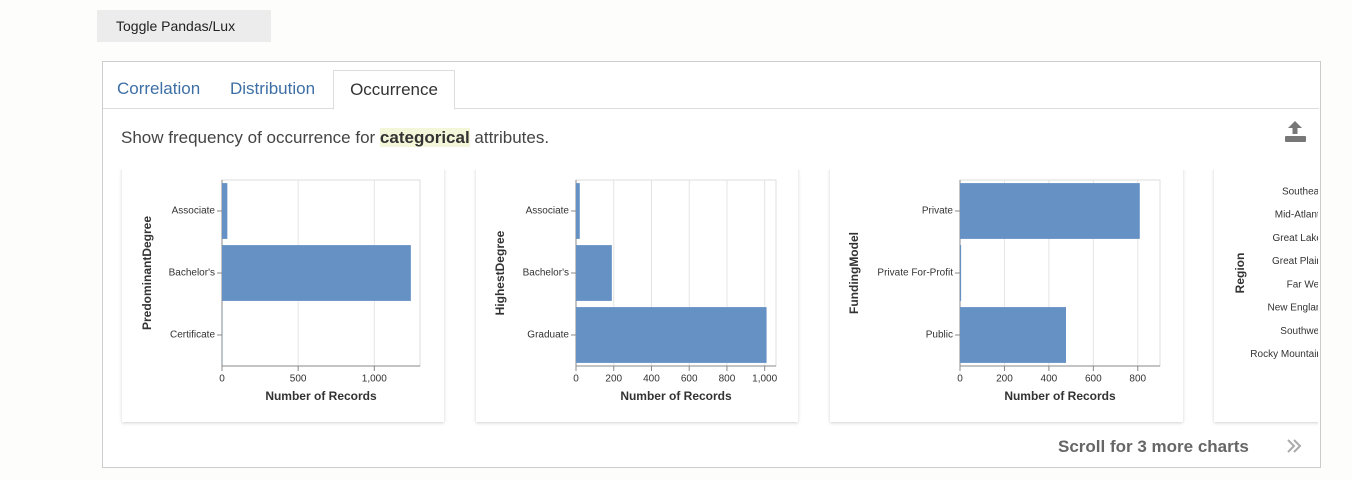  What do you see at coordinates (548, 335) in the screenshot?
I see `y-tick-label: Graduate` at bounding box center [548, 335].